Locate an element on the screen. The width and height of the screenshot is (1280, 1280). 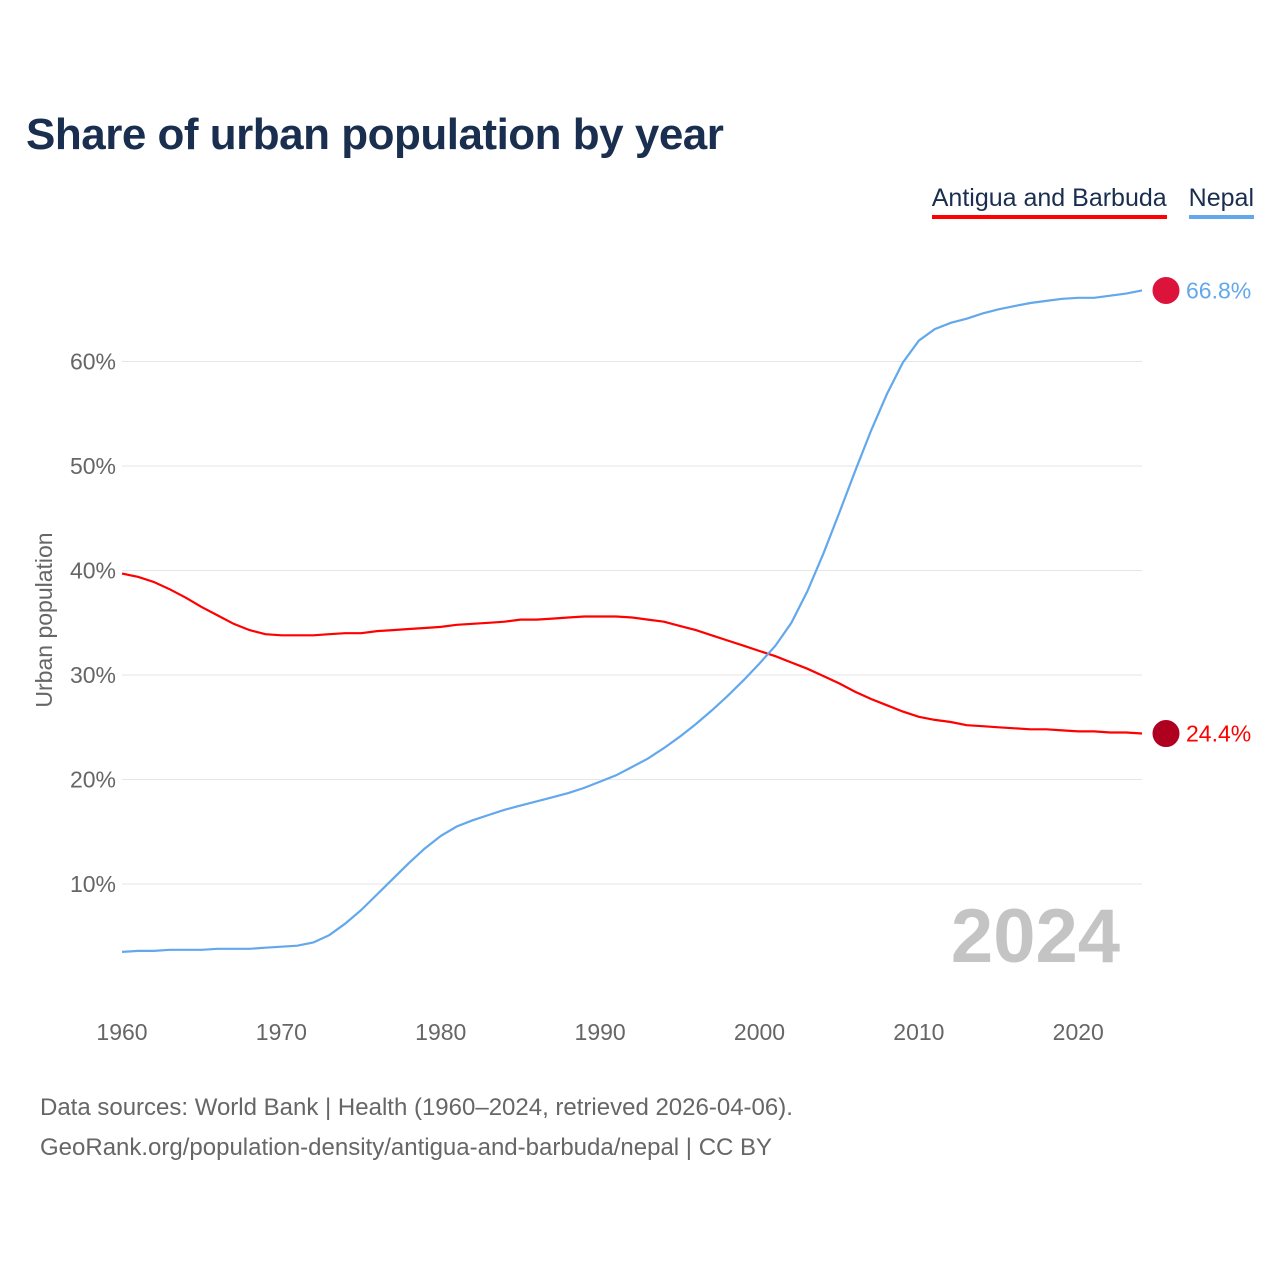
x-tick-label: 1970 is located at coordinates (281, 1032).